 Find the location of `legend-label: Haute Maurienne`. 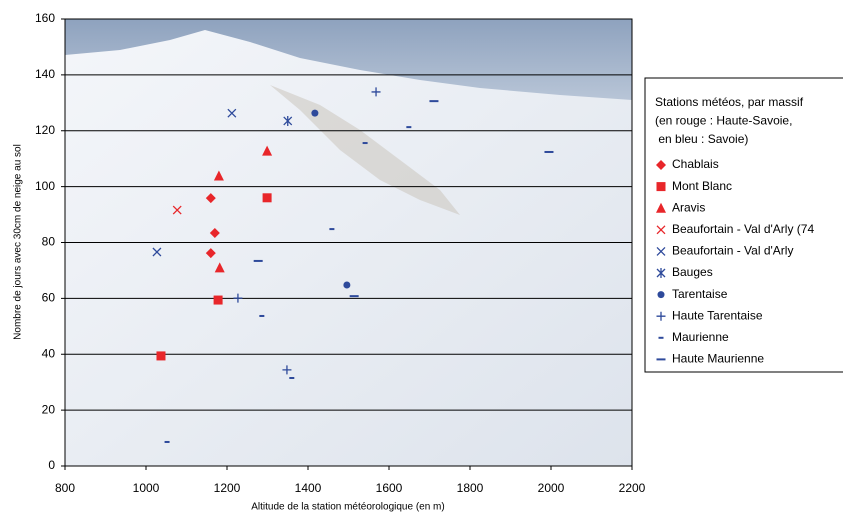

legend-label: Haute Maurienne is located at coordinates (718, 359).